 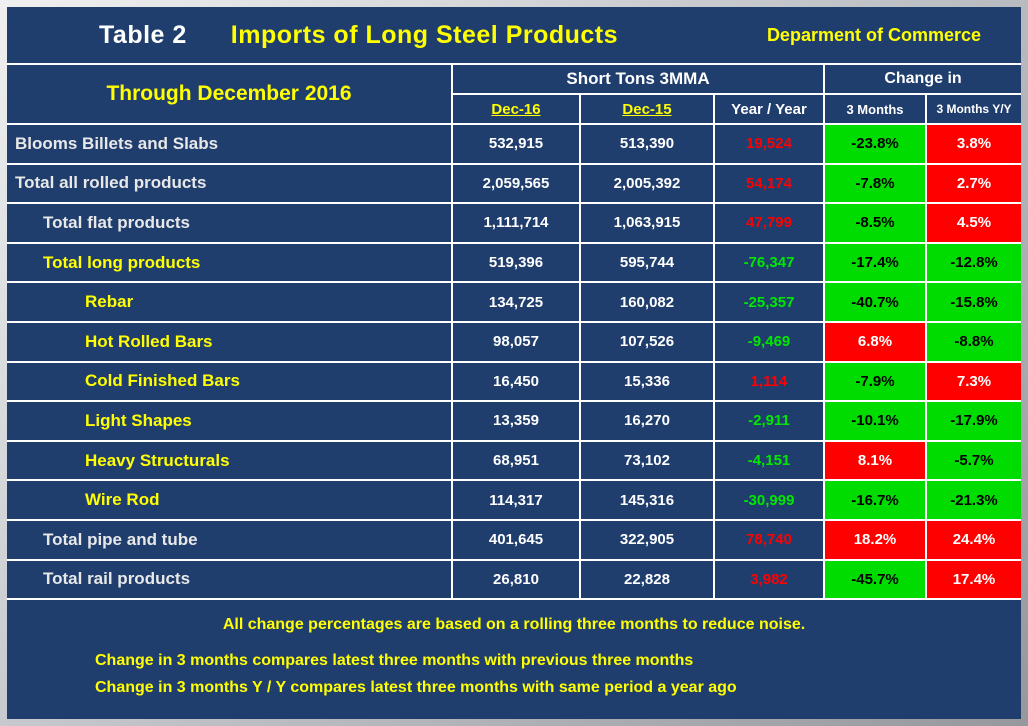 What do you see at coordinates (875, 223) in the screenshot?
I see `change-3-months-value: -8.5%` at bounding box center [875, 223].